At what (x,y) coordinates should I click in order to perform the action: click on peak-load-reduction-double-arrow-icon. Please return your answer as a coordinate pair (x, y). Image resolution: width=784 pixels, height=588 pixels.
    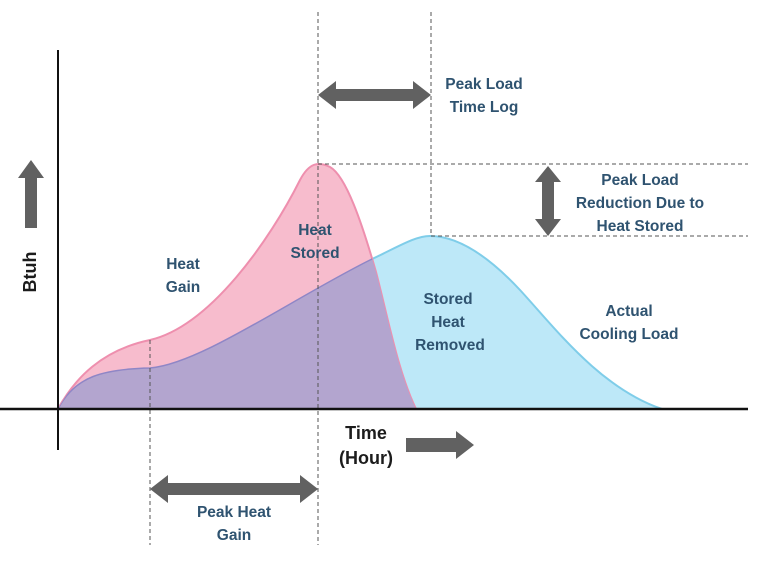
    Looking at the image, I should click on (548, 201).